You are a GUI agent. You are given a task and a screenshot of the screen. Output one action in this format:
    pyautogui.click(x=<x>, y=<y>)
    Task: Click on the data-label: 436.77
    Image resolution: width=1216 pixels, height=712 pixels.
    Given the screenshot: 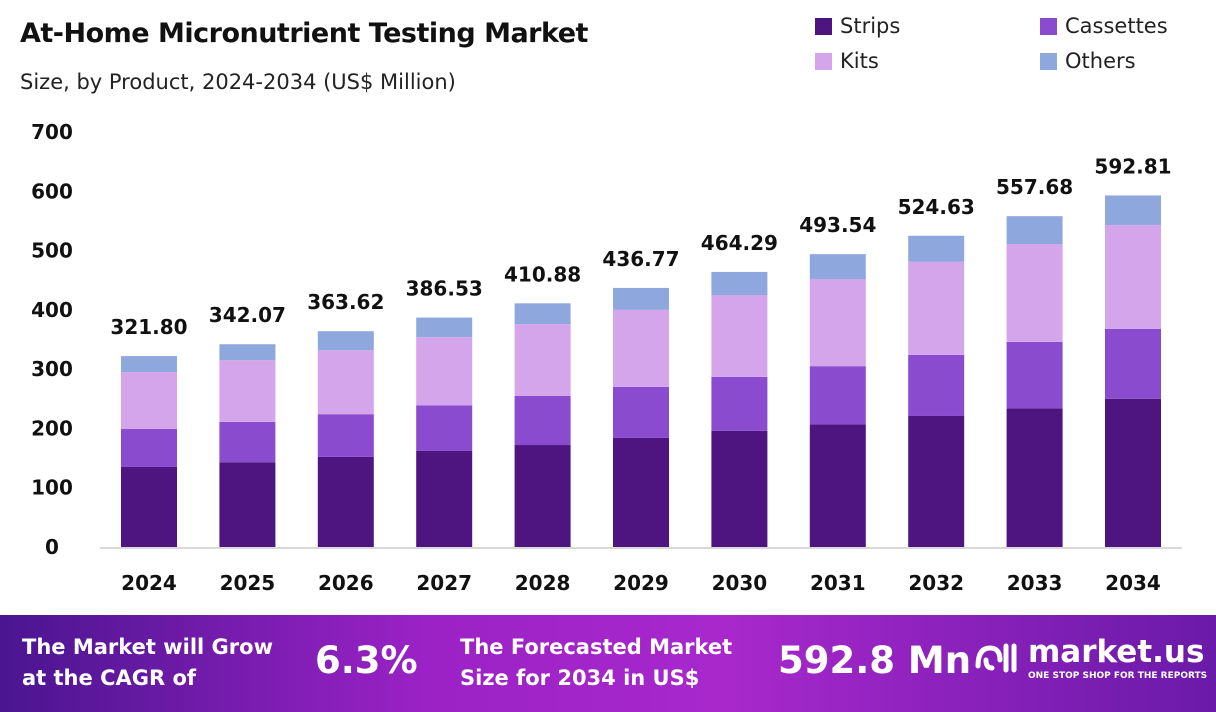 What is the action you would take?
    pyautogui.click(x=640, y=259)
    